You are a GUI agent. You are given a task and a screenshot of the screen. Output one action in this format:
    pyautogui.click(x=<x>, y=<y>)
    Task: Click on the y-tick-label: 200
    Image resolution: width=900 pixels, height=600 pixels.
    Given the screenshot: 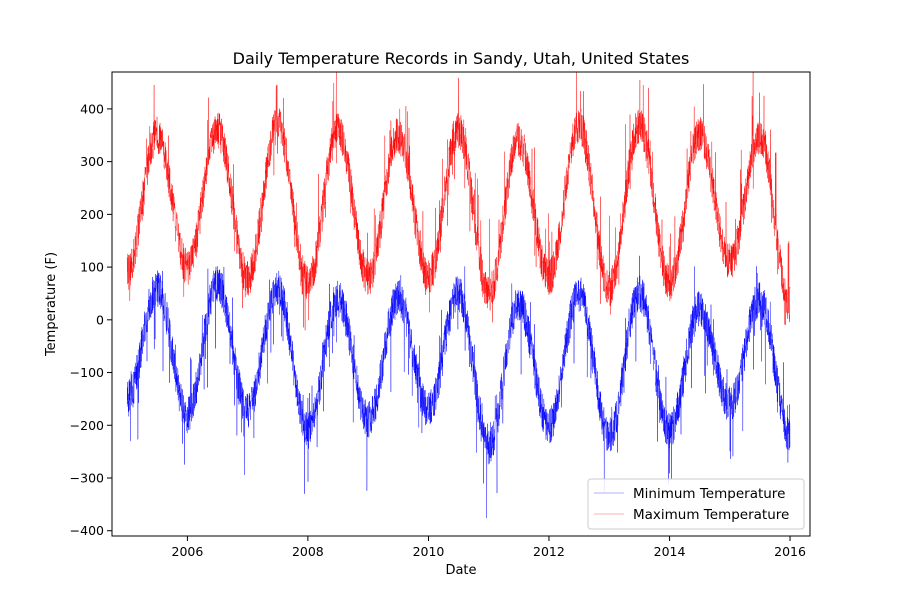 What is the action you would take?
    pyautogui.click(x=92, y=214)
    